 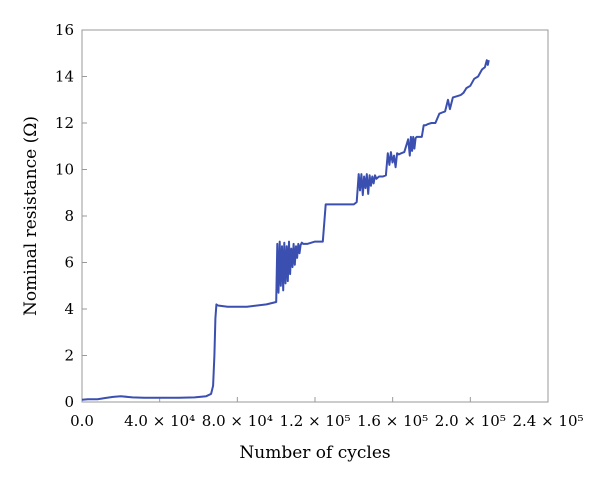 What do you see at coordinates (547, 421) in the screenshot?
I see `x-tick-label: 2.4 × 10⁵` at bounding box center [547, 421].